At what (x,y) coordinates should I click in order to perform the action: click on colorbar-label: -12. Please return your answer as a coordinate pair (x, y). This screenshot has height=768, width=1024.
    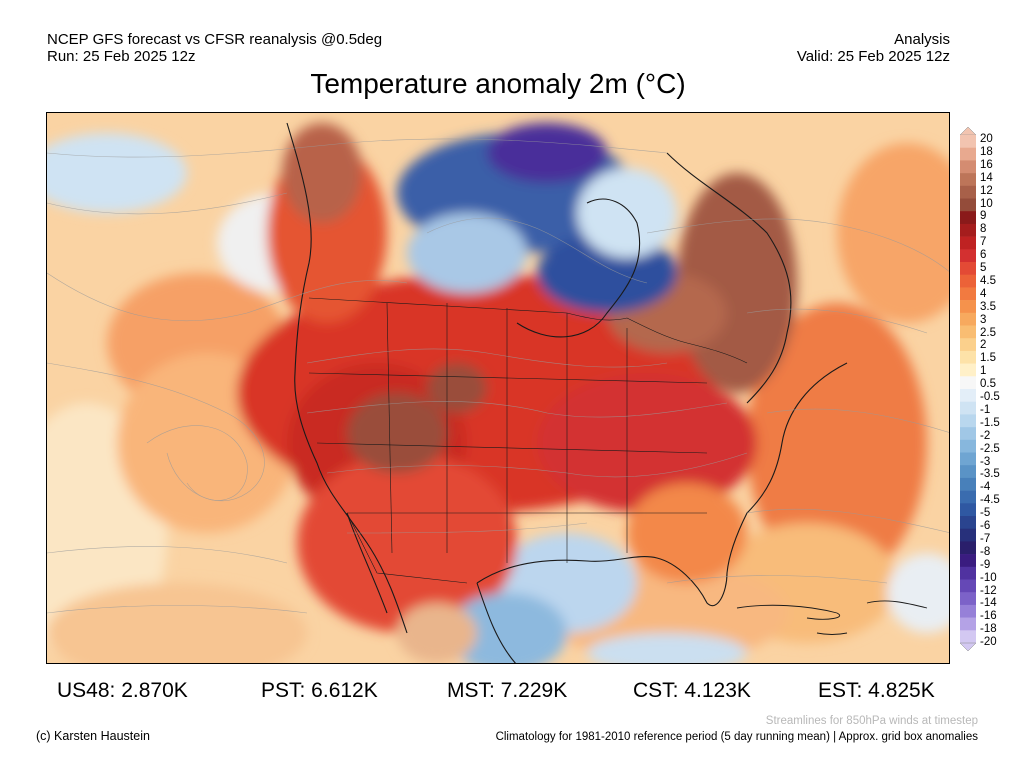
    Looking at the image, I should click on (988, 590).